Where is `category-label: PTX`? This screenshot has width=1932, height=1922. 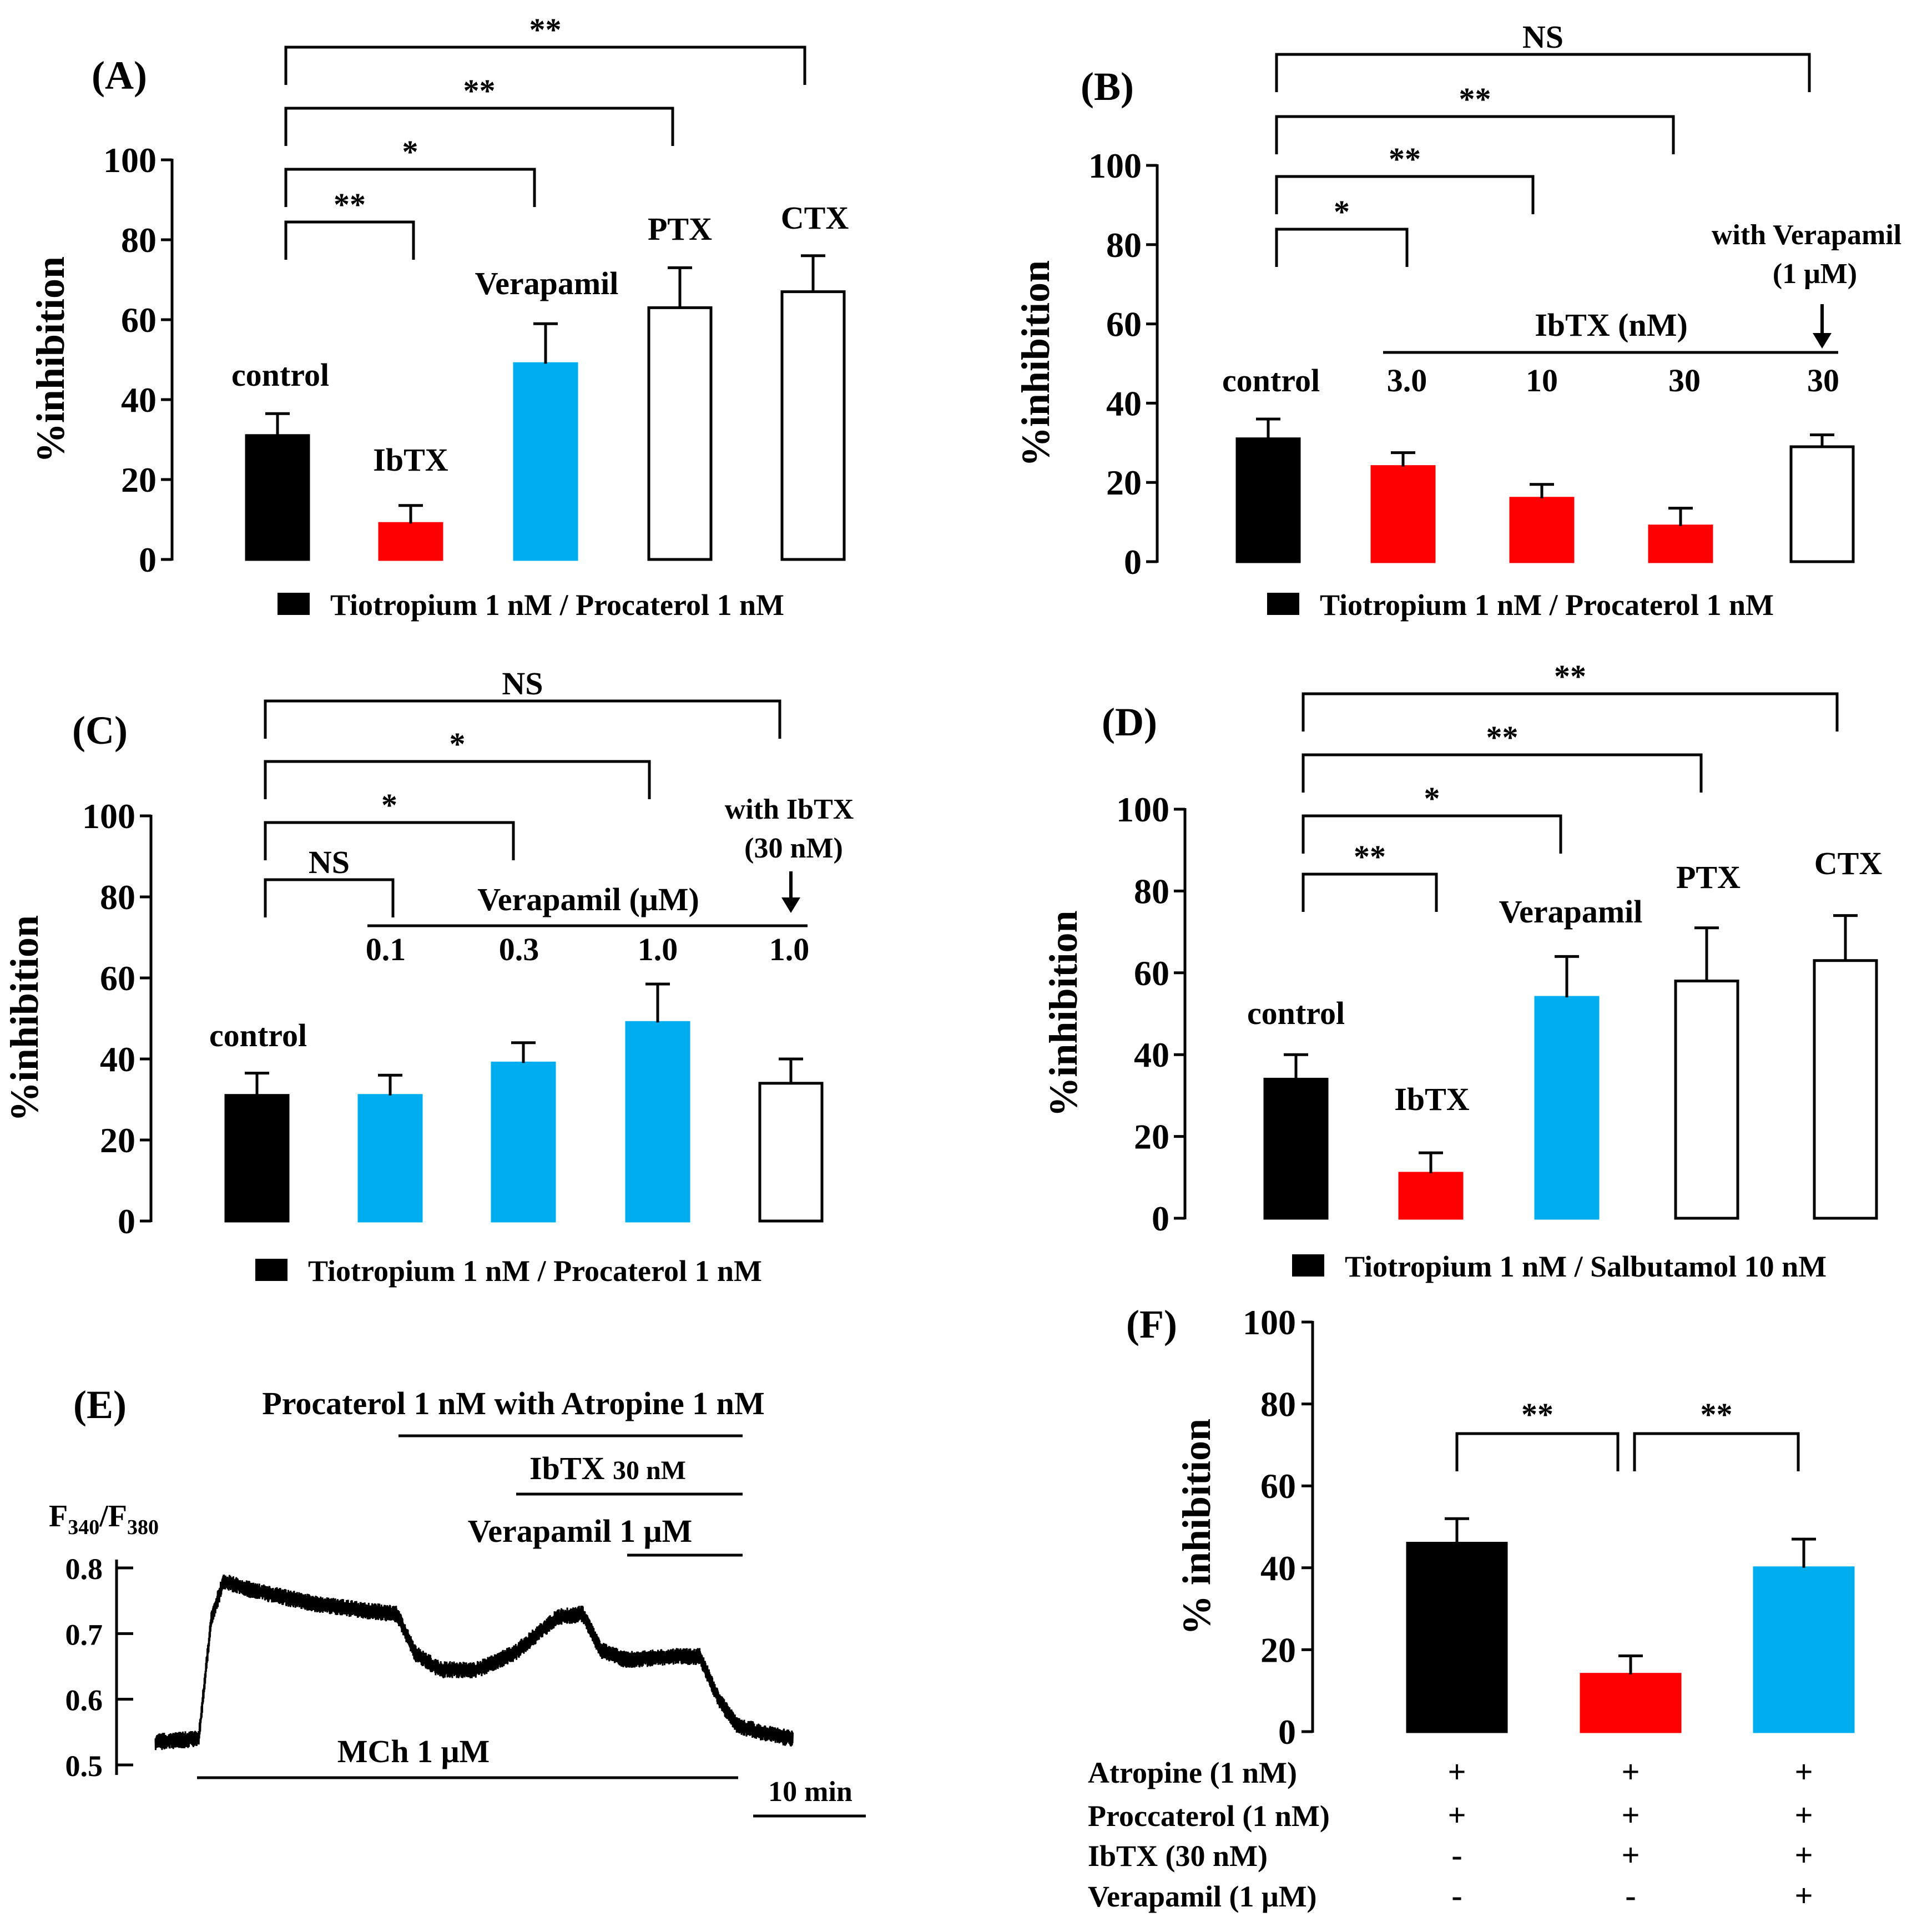
category-label: PTX is located at coordinates (1708, 877).